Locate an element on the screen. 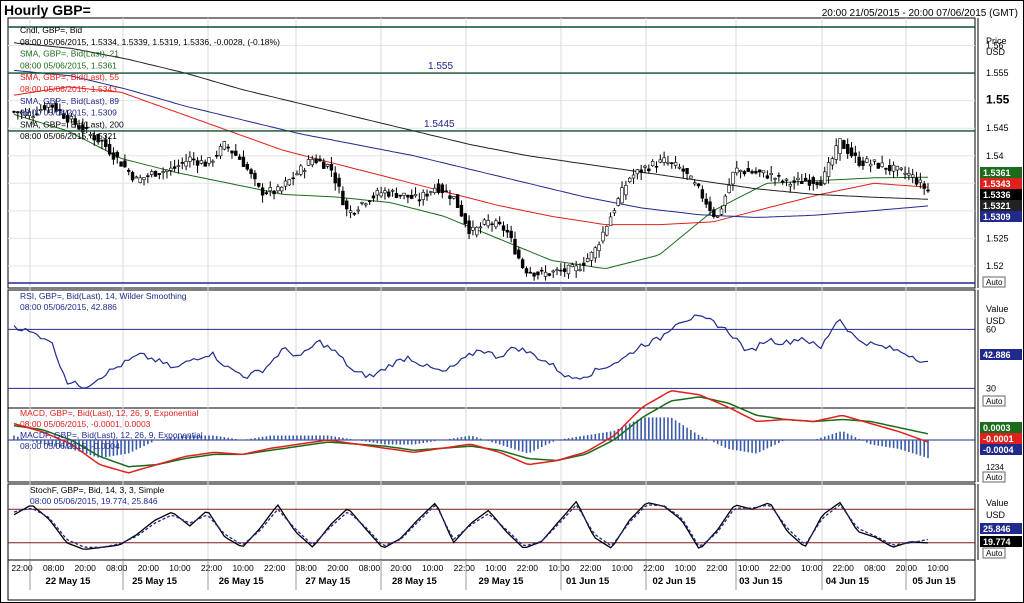 The height and width of the screenshot is (603, 1024). price-legend-line: SMA, GBP=, Bid(Last), 55 is located at coordinates (69, 77).